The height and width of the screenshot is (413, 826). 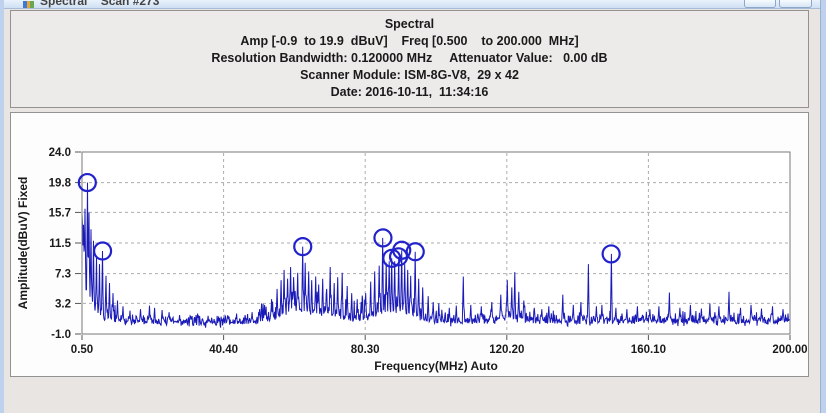 What do you see at coordinates (409, 92) in the screenshot?
I see `scan-date: Date: 2016-10-11, 11:34:16` at bounding box center [409, 92].